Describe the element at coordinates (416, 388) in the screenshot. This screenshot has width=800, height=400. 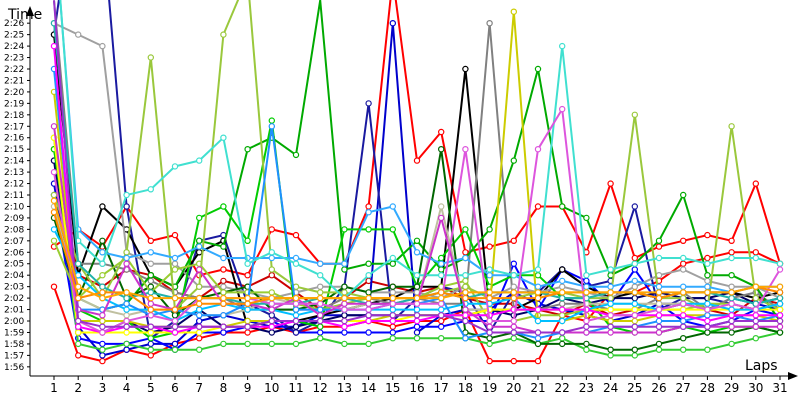
I see `x-tick-label: 16` at that location.